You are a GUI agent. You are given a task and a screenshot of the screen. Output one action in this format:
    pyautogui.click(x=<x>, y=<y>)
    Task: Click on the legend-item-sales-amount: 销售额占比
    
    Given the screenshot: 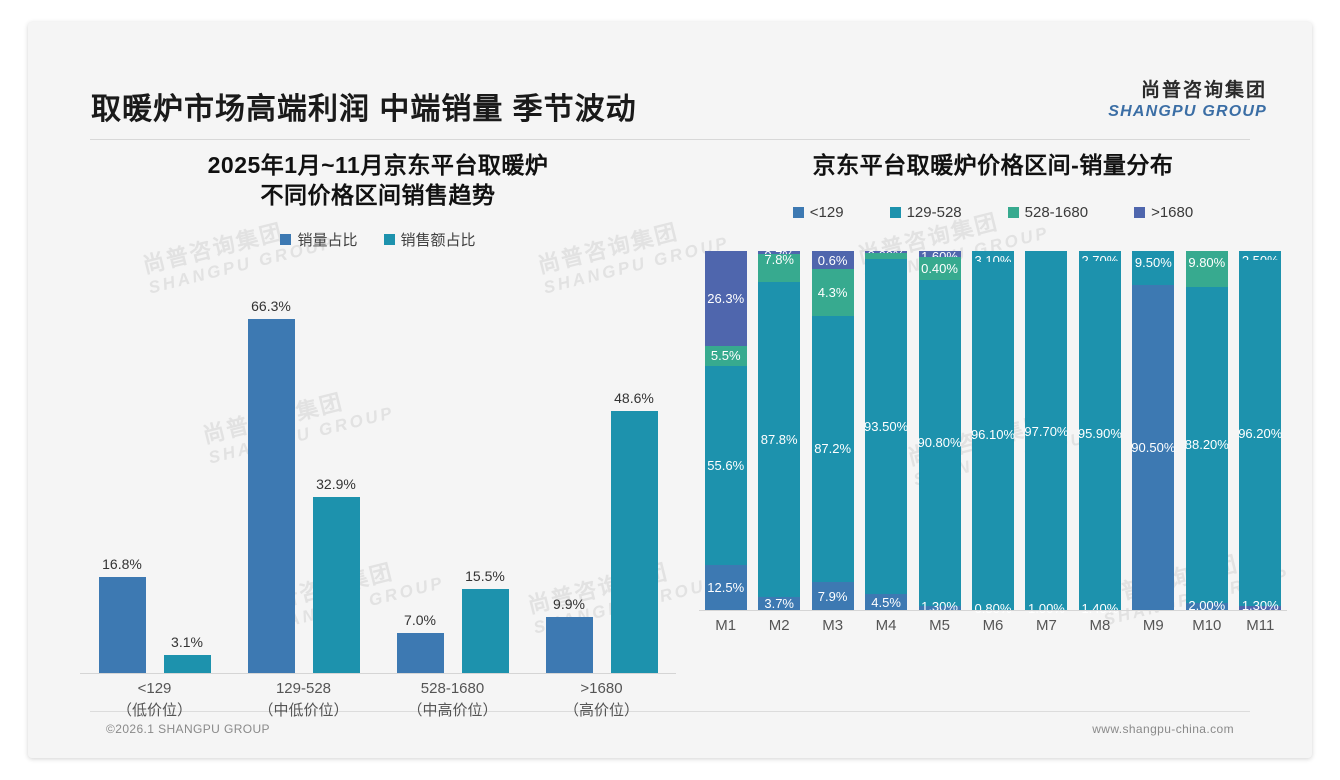 What is the action you would take?
    pyautogui.click(x=429, y=239)
    